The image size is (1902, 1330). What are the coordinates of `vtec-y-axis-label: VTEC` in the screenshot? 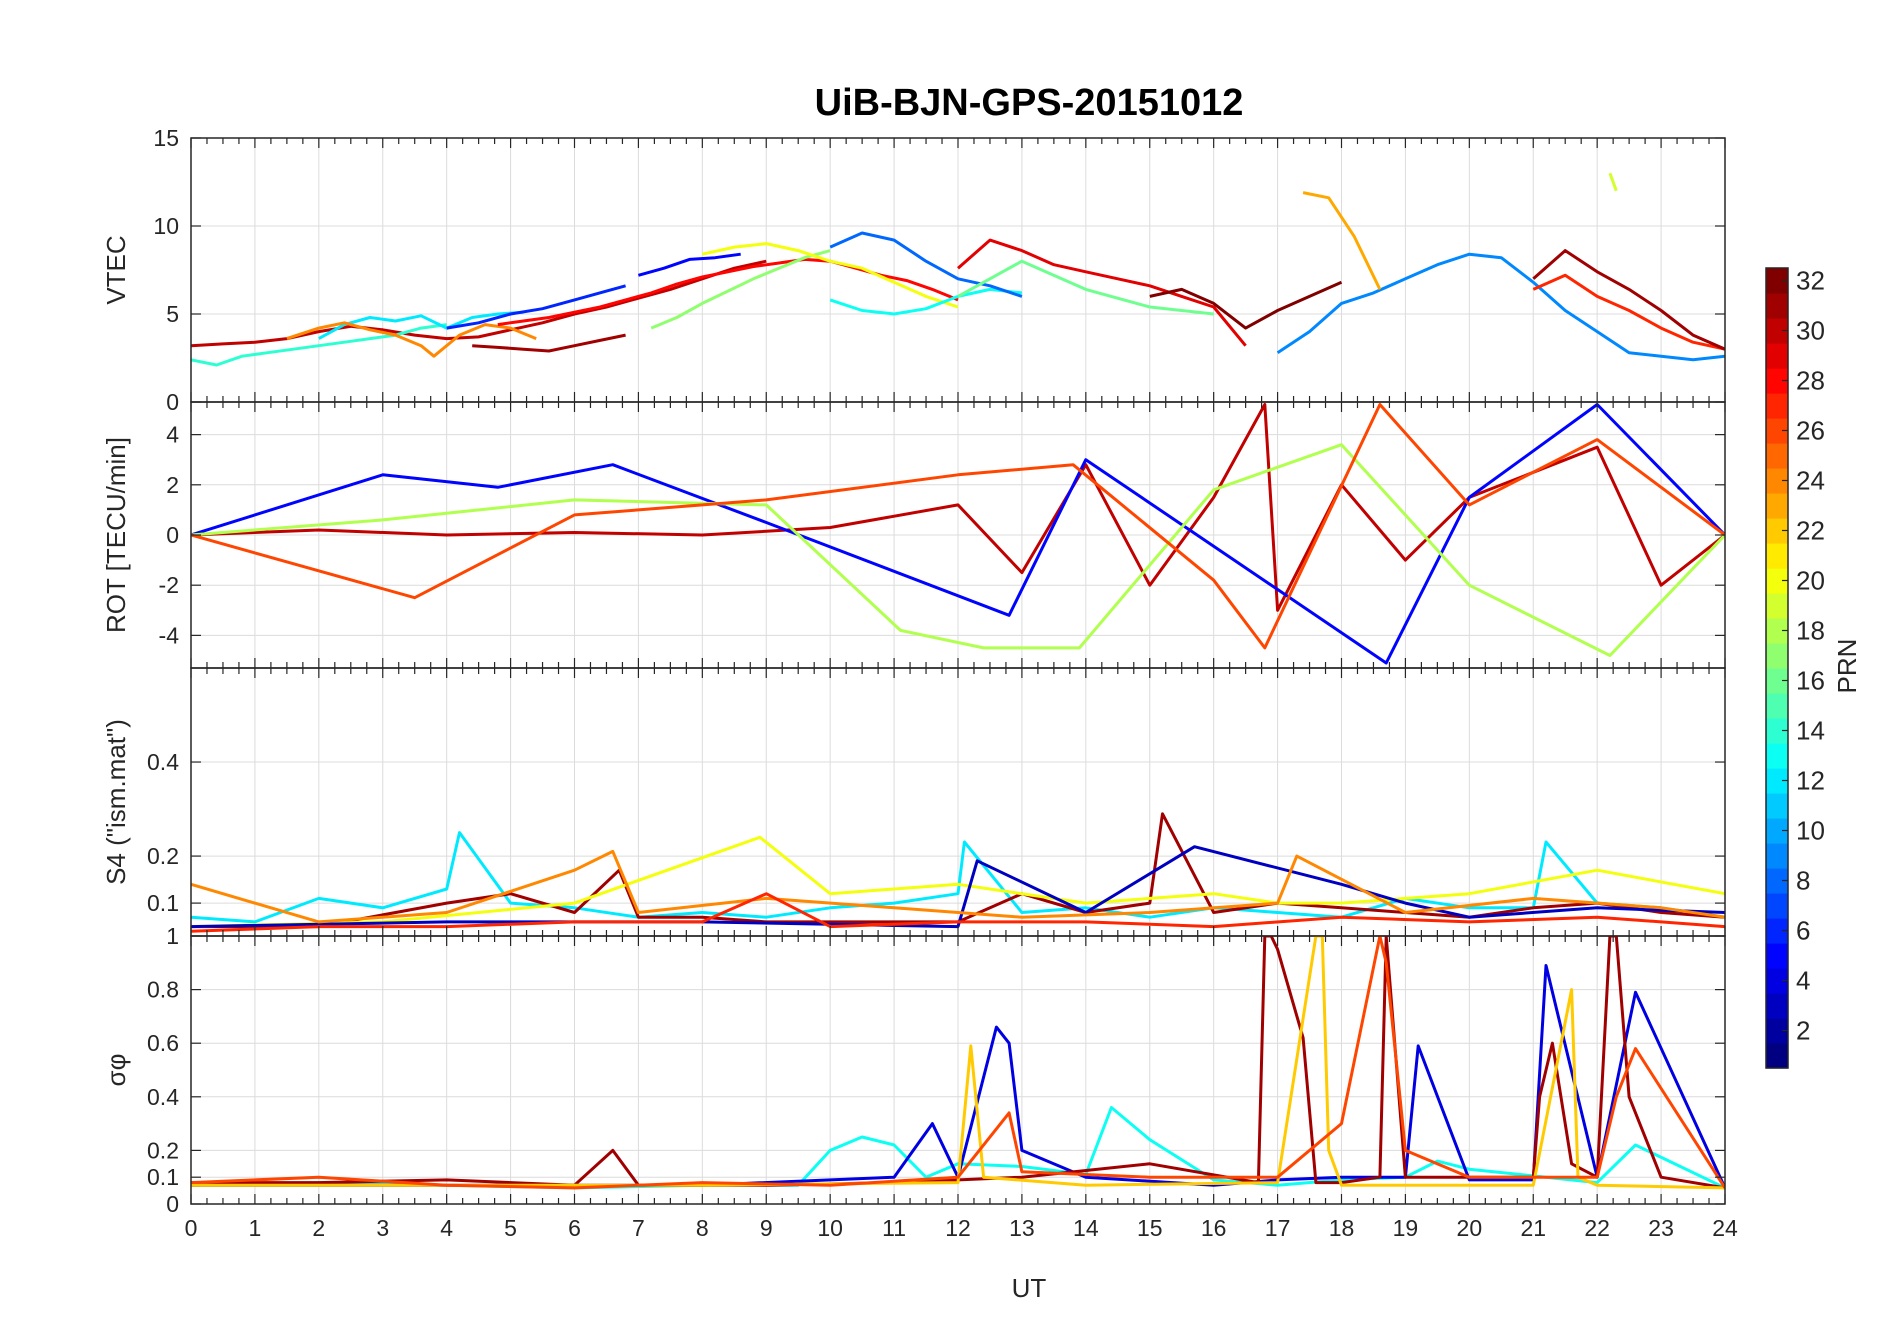 It's located at (116, 269).